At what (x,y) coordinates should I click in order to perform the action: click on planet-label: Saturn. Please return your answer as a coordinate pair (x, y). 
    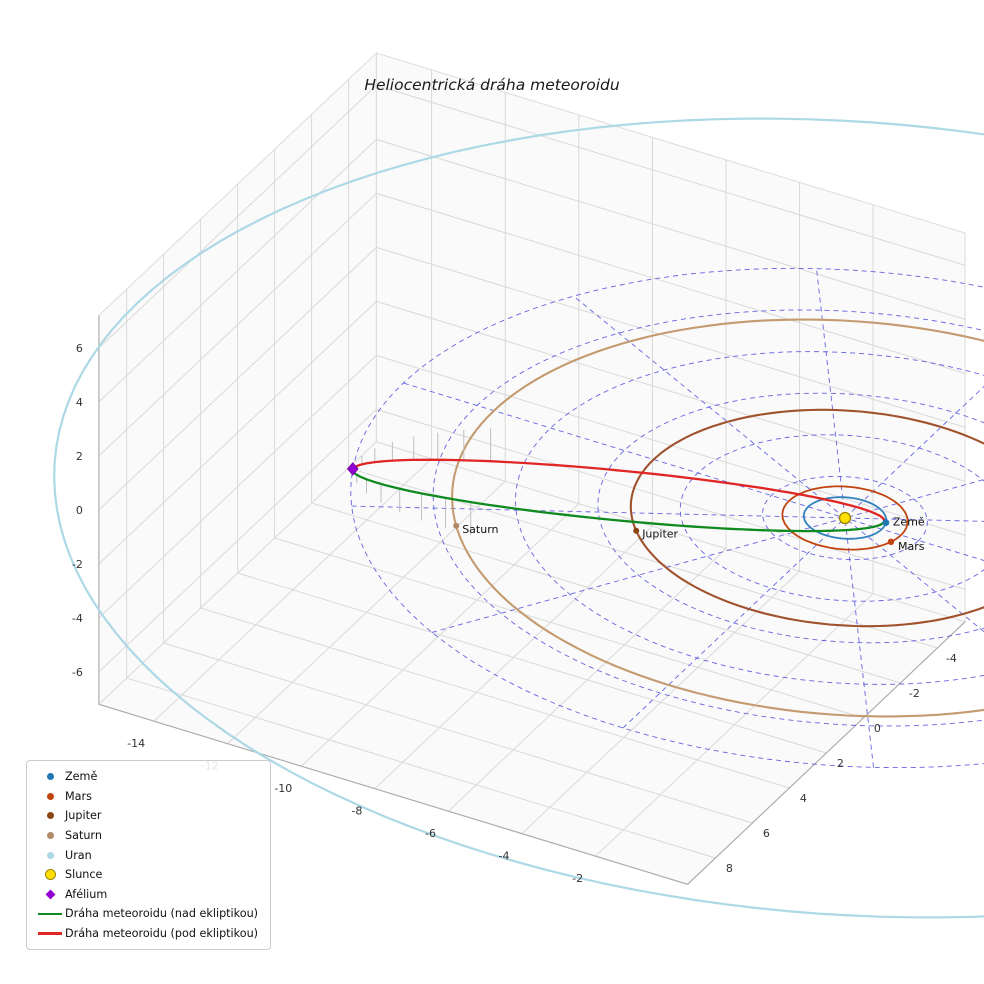
    Looking at the image, I should click on (480, 529).